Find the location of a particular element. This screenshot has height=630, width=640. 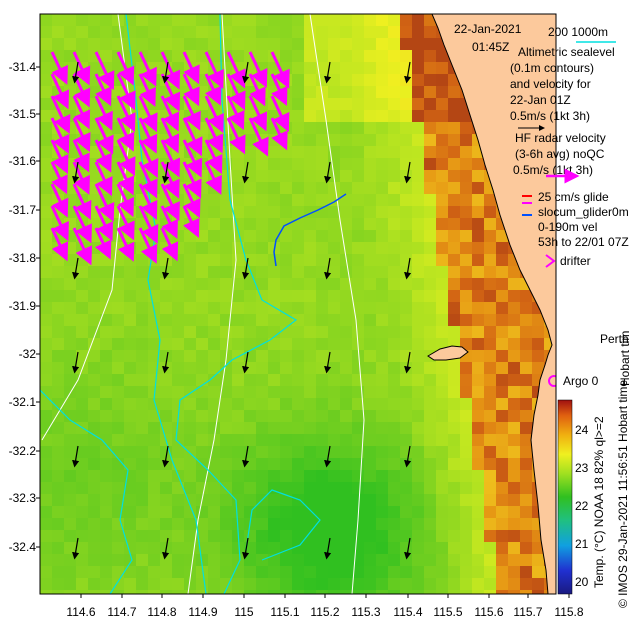

altimetry-arrow is located at coordinates (76, 268).